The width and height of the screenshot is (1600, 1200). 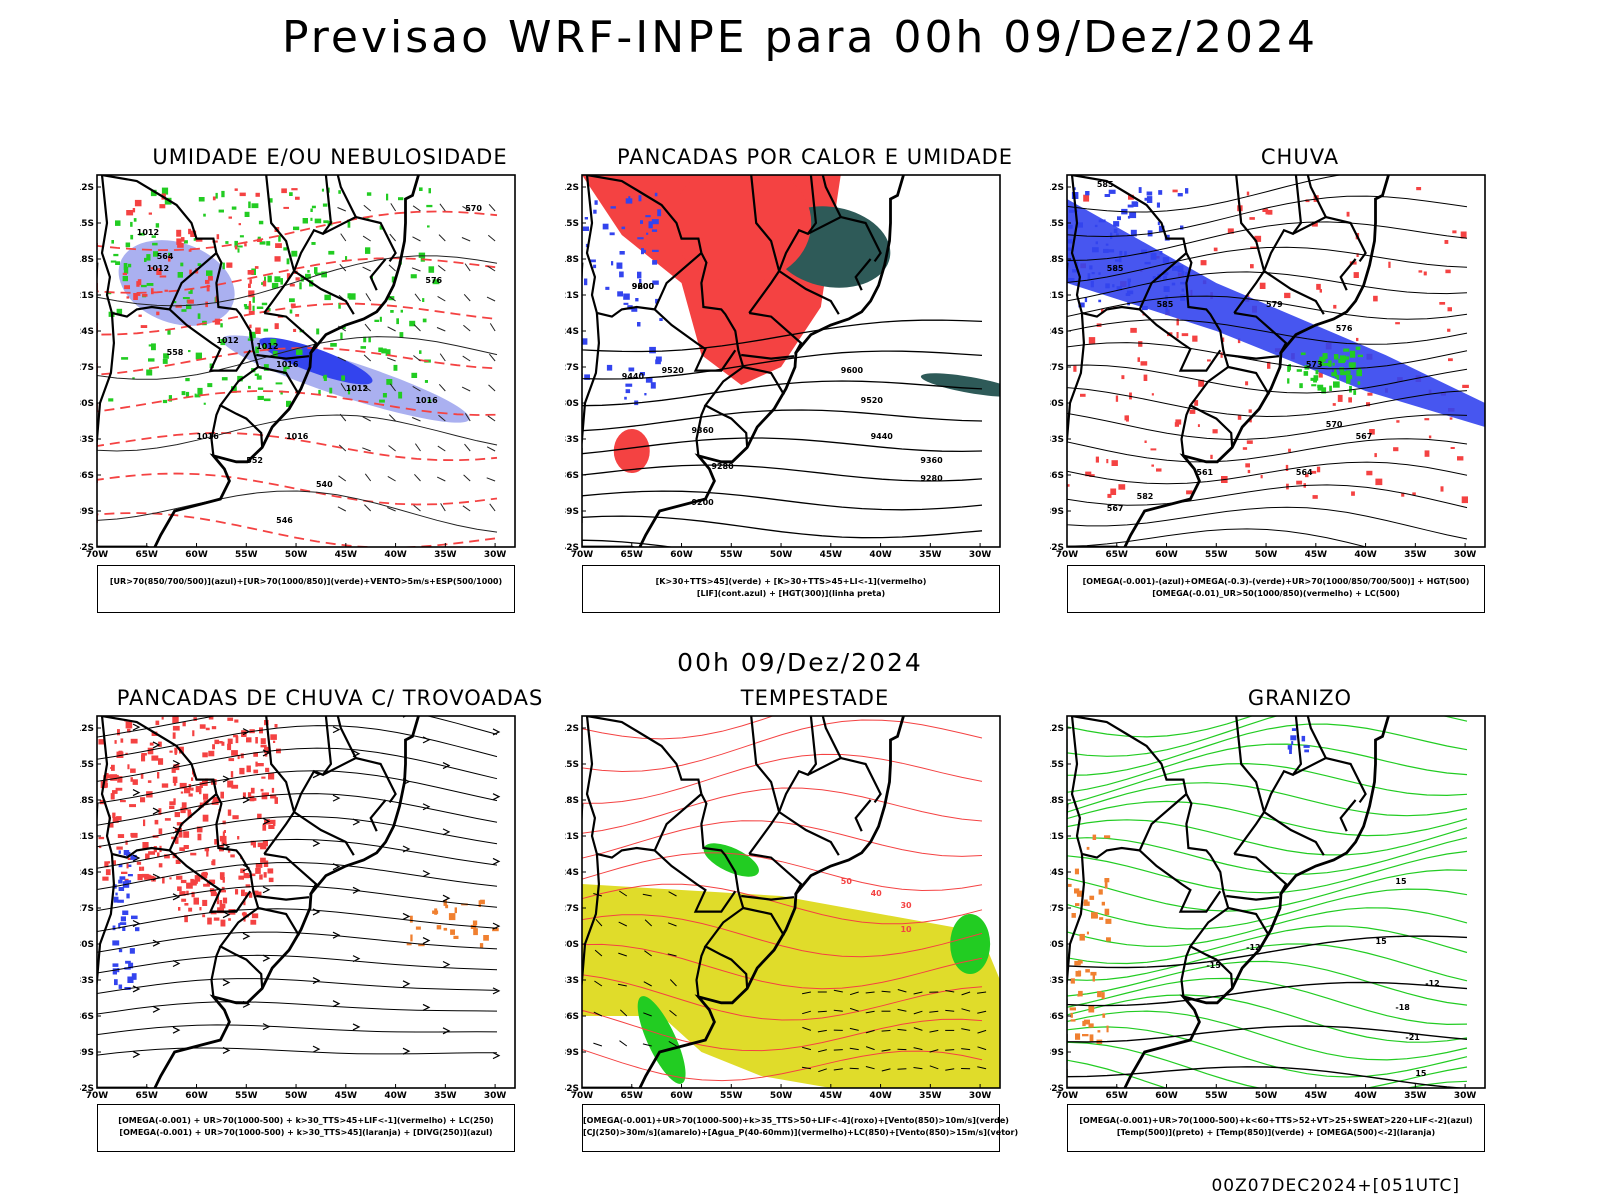 What do you see at coordinates (87, 1017) in the screenshot?
I see `lat-tick-label: 36S` at bounding box center [87, 1017].